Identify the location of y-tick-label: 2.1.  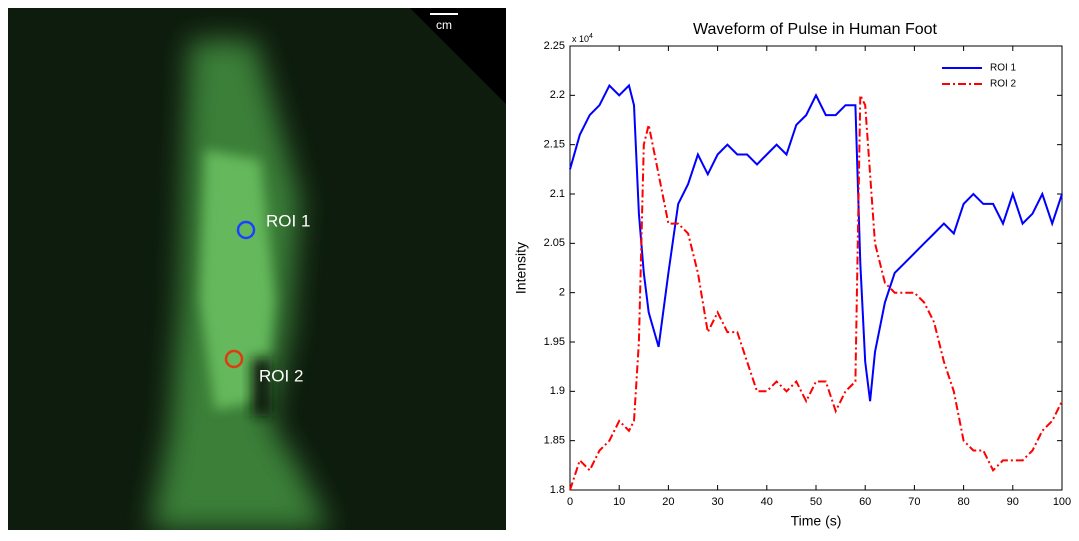
(557, 194).